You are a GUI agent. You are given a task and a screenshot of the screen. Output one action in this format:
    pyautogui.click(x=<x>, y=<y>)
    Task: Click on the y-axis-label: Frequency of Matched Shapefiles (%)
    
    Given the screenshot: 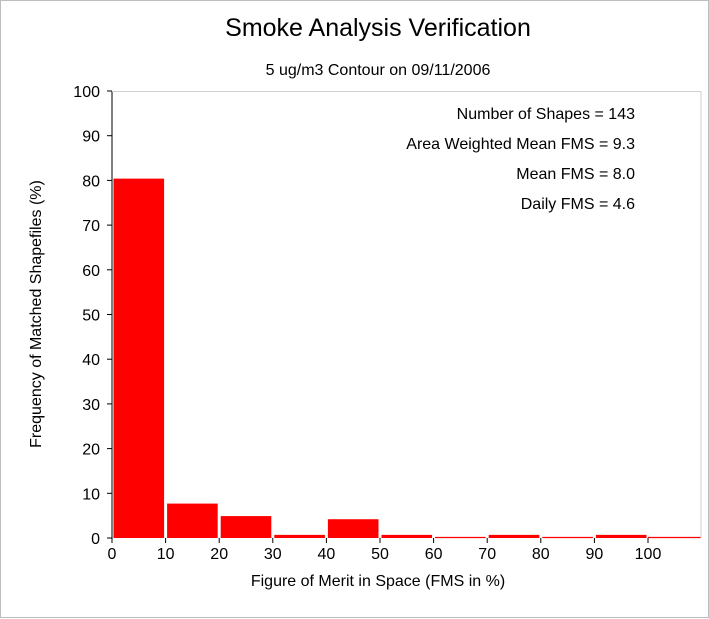 What is the action you would take?
    pyautogui.click(x=36, y=314)
    